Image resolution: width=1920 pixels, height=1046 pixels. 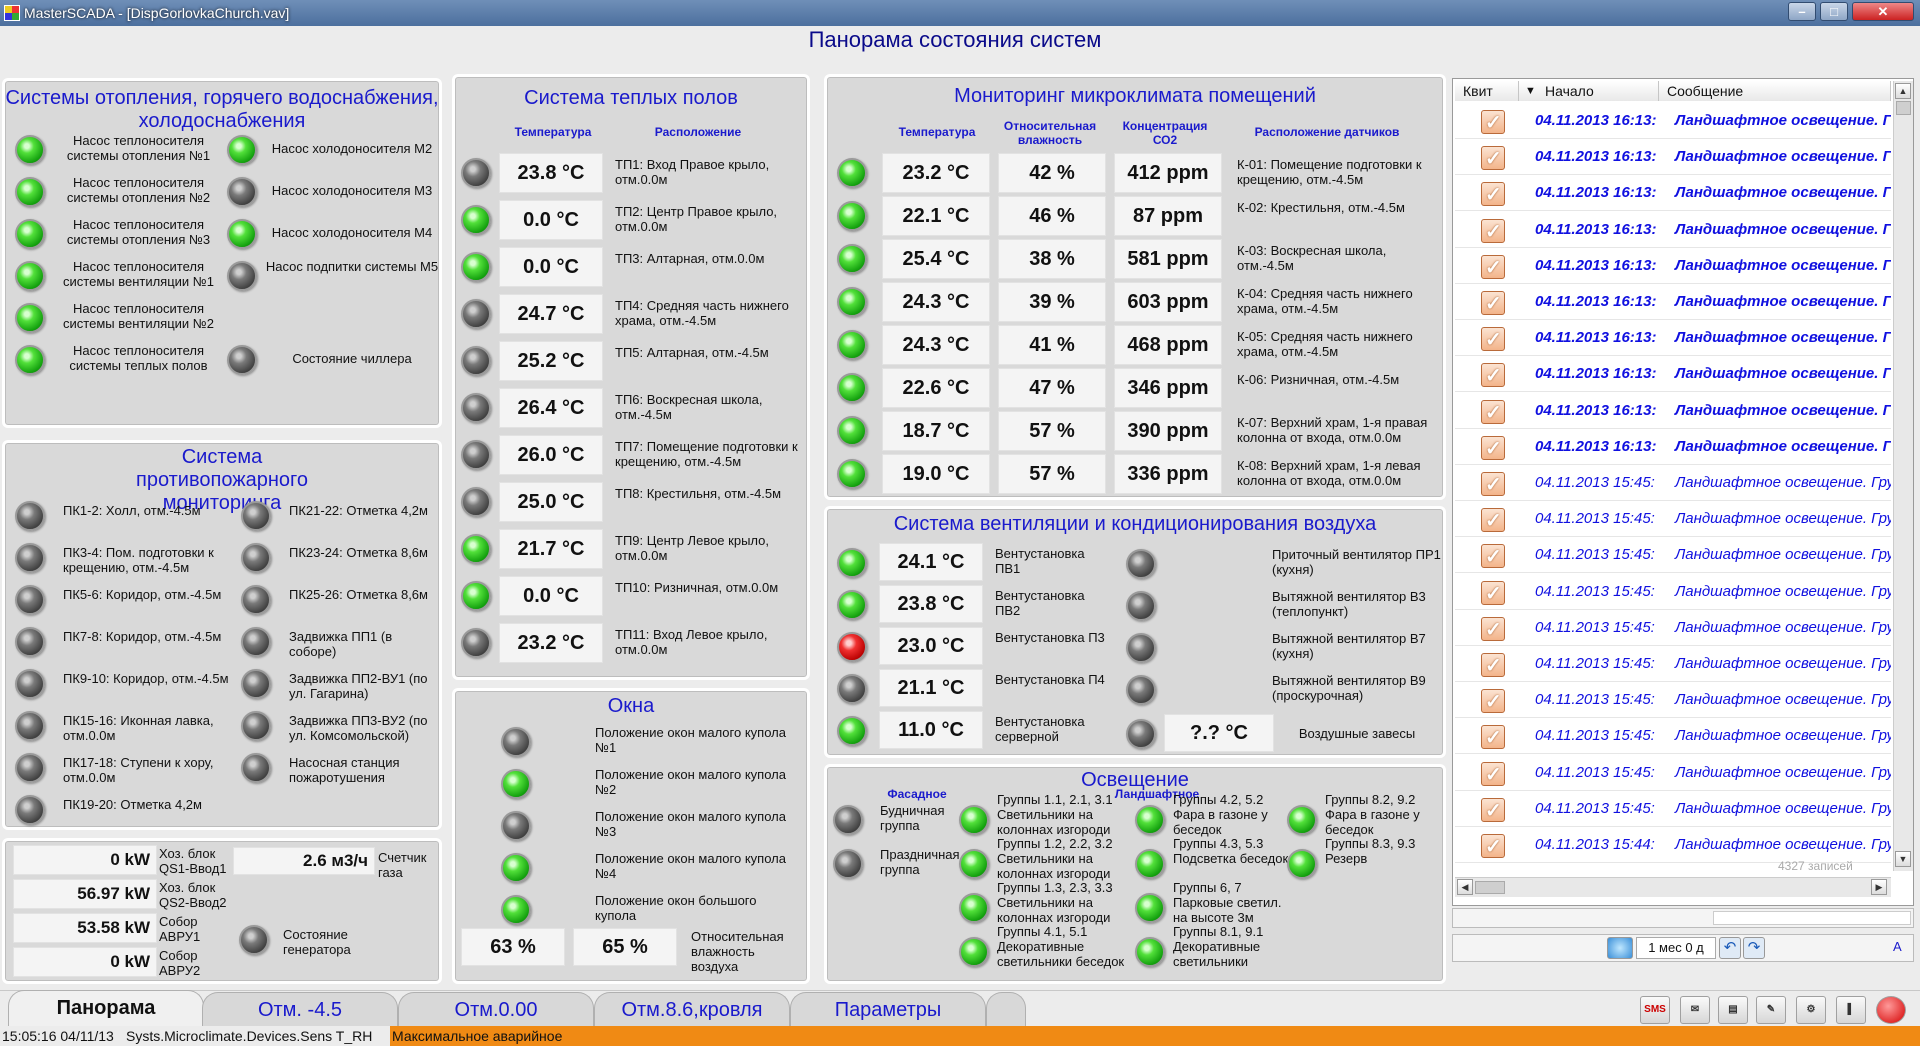 I want to click on climate-temp-value: 23.2 °С, so click(x=936, y=173).